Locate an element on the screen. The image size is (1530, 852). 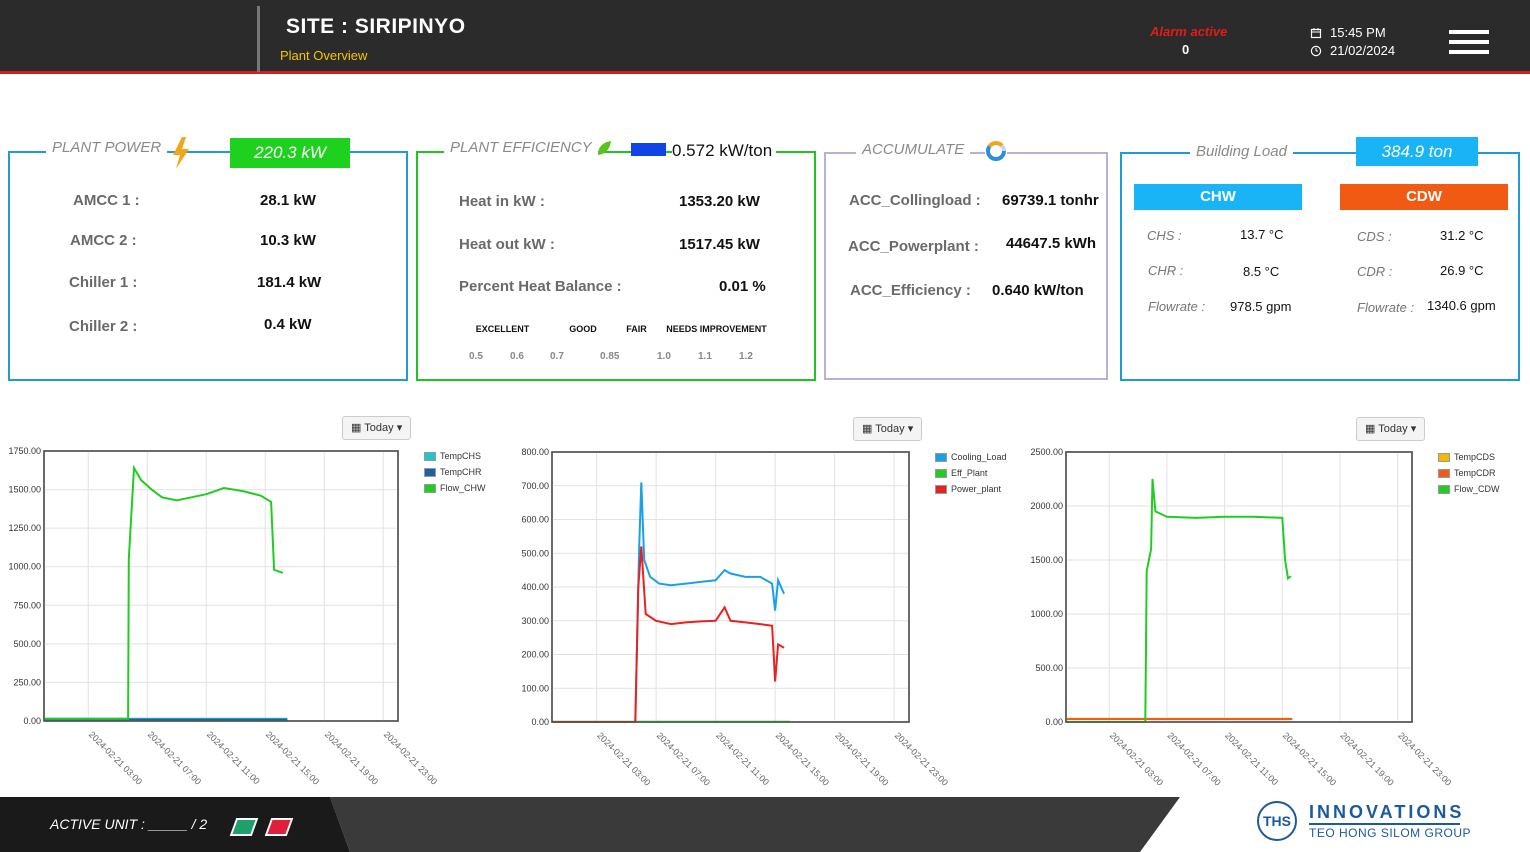
plot-area is located at coordinates (1239, 587).